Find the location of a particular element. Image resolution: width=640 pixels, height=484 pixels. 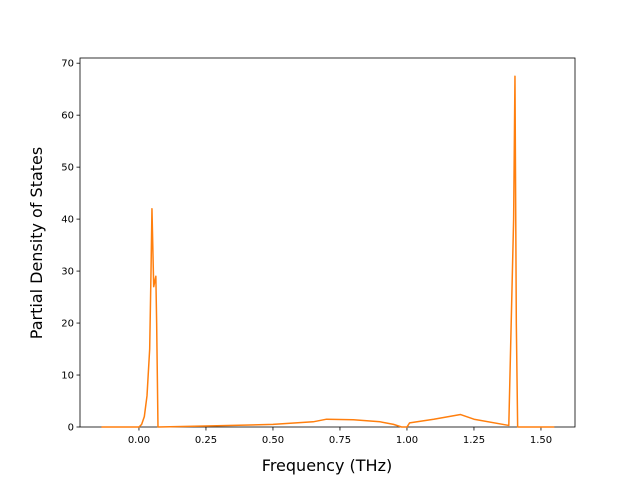

x-tick-label: 0.50 is located at coordinates (273, 440).